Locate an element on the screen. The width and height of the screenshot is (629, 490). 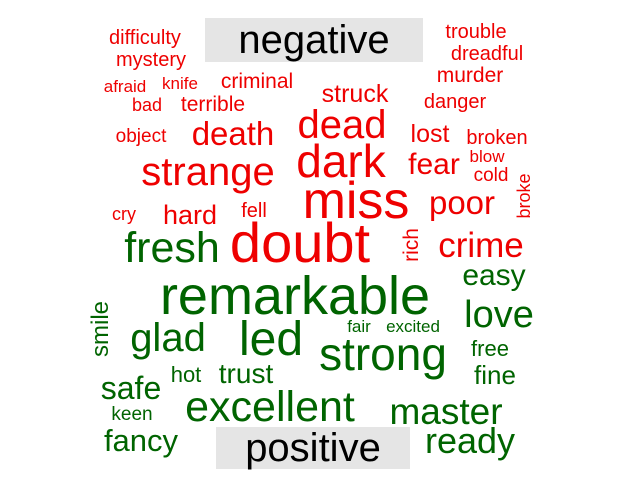
word-negative-murder: murder is located at coordinates (470, 75).